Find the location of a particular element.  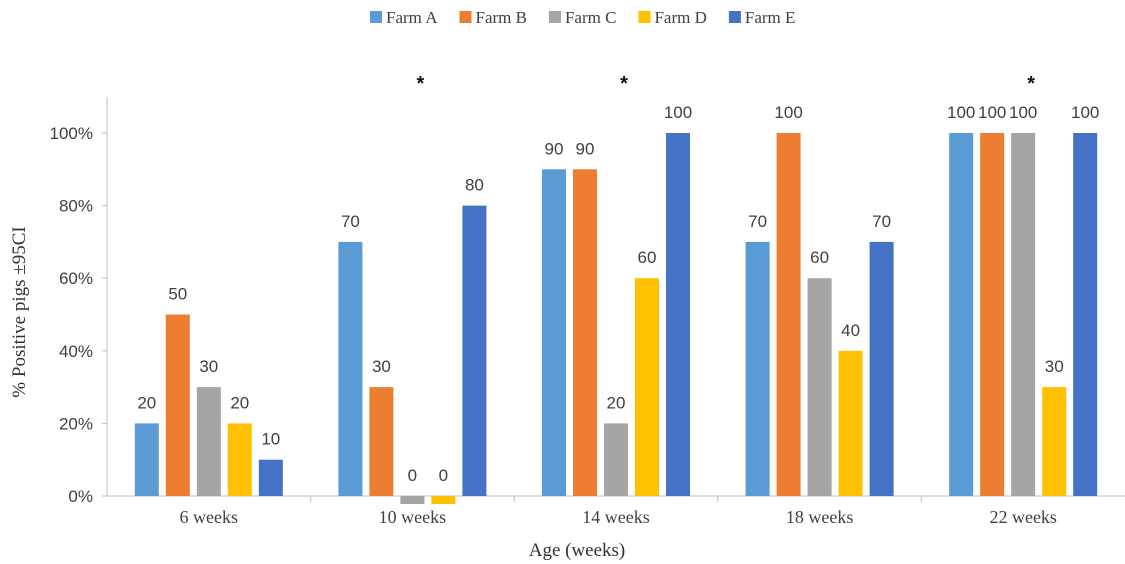

x-tick-label: 18 weeks is located at coordinates (819, 517).